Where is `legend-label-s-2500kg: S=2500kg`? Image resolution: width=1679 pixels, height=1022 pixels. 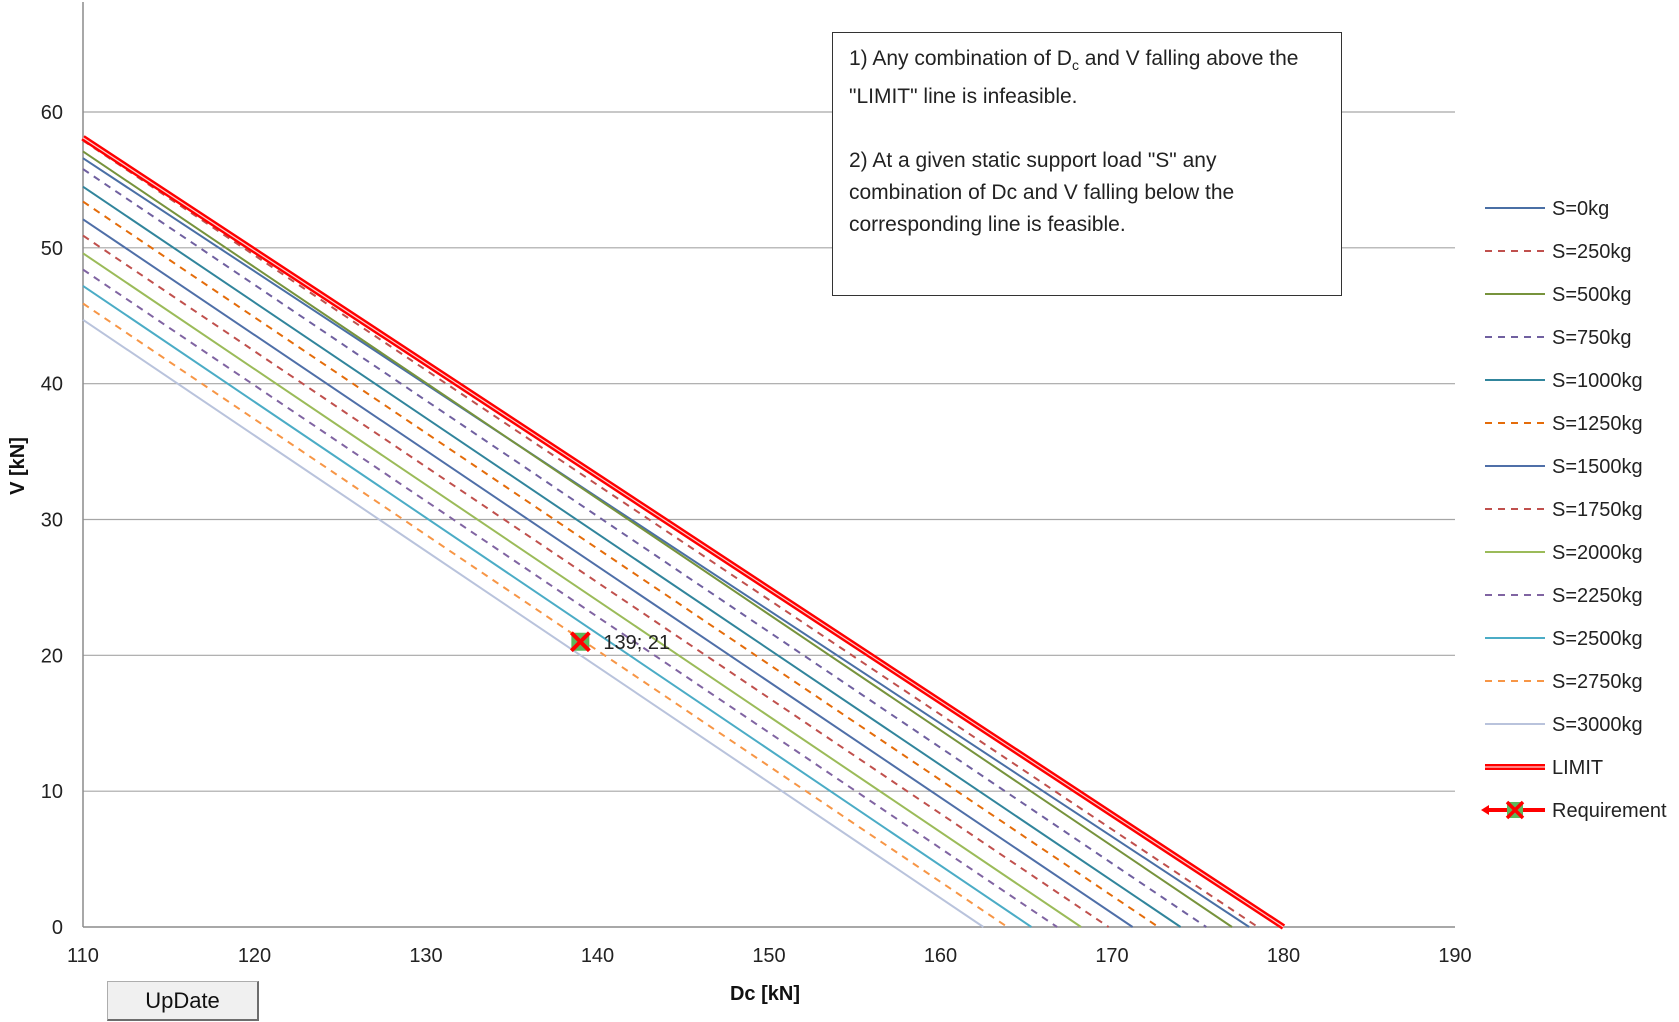 legend-label-s-2500kg: S=2500kg is located at coordinates (1597, 639).